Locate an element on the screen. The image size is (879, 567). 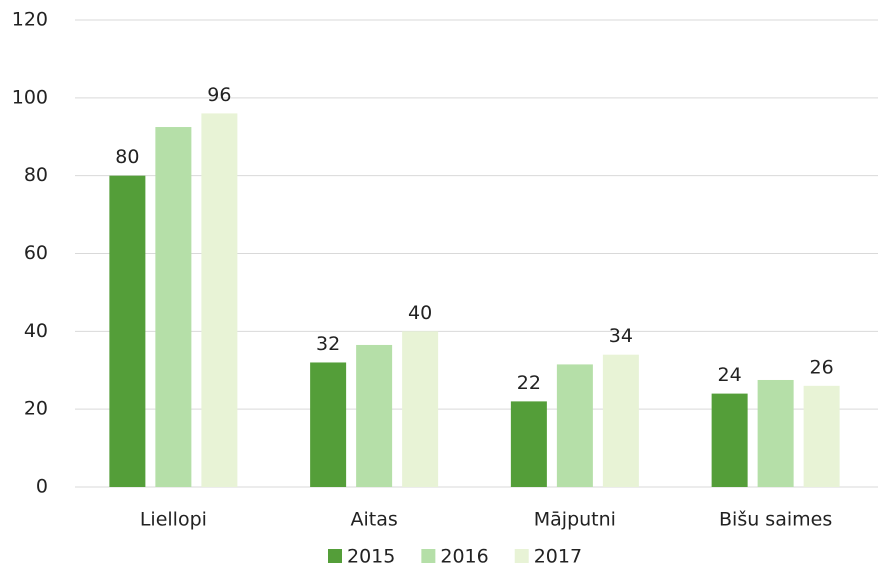
data-label: 40 is located at coordinates (420, 313).